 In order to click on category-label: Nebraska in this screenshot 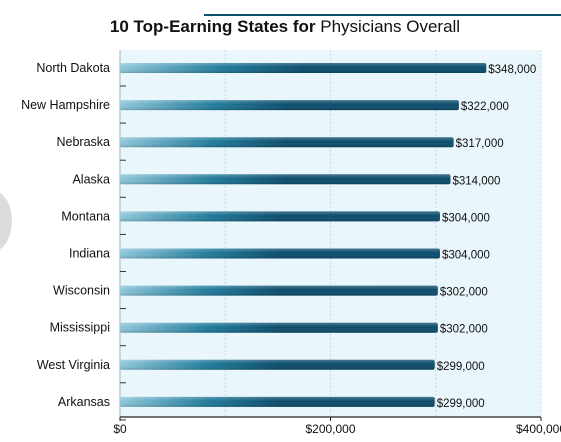, I will do `click(84, 142)`.